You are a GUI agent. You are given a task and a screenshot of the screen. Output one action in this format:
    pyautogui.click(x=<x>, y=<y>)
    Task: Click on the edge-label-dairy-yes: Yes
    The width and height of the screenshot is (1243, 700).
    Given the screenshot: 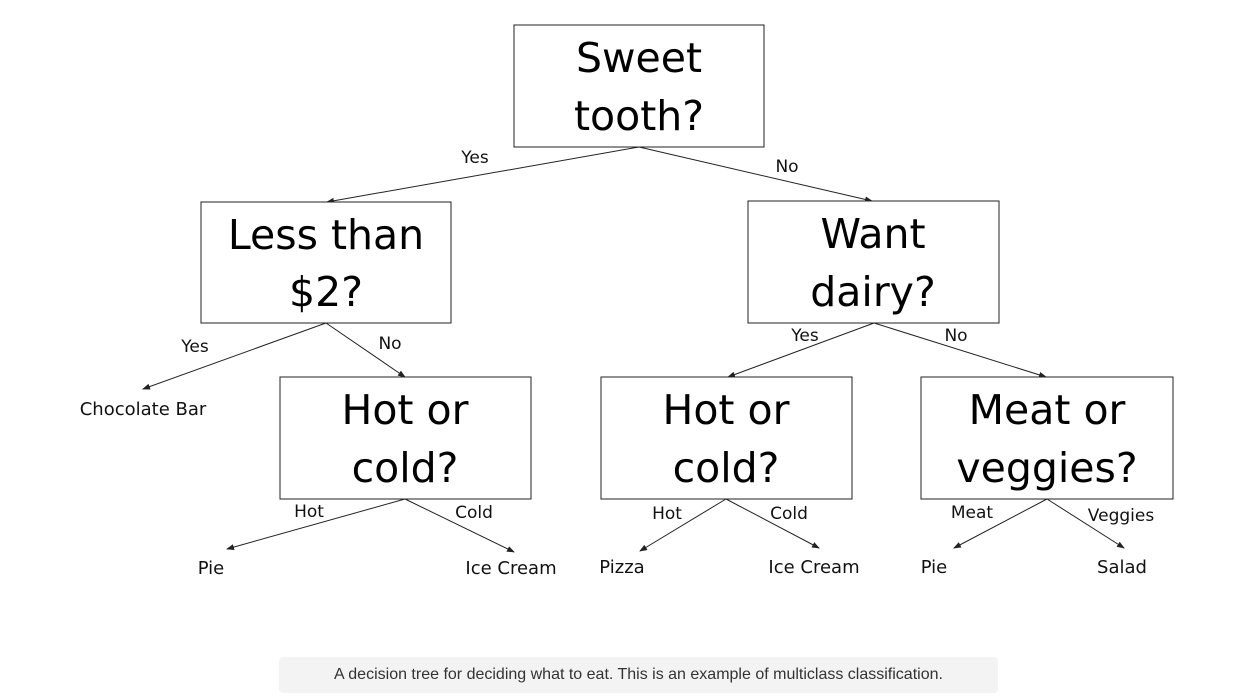 What is the action you would take?
    pyautogui.click(x=804, y=336)
    